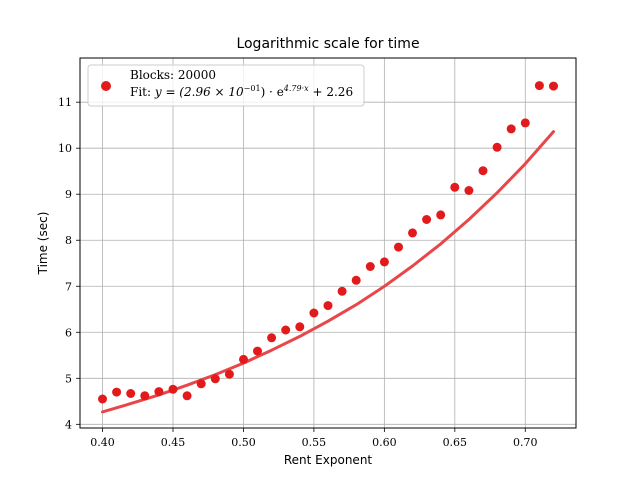 This screenshot has width=640, height=480. I want to click on y-tick-label: 4, so click(68, 424).